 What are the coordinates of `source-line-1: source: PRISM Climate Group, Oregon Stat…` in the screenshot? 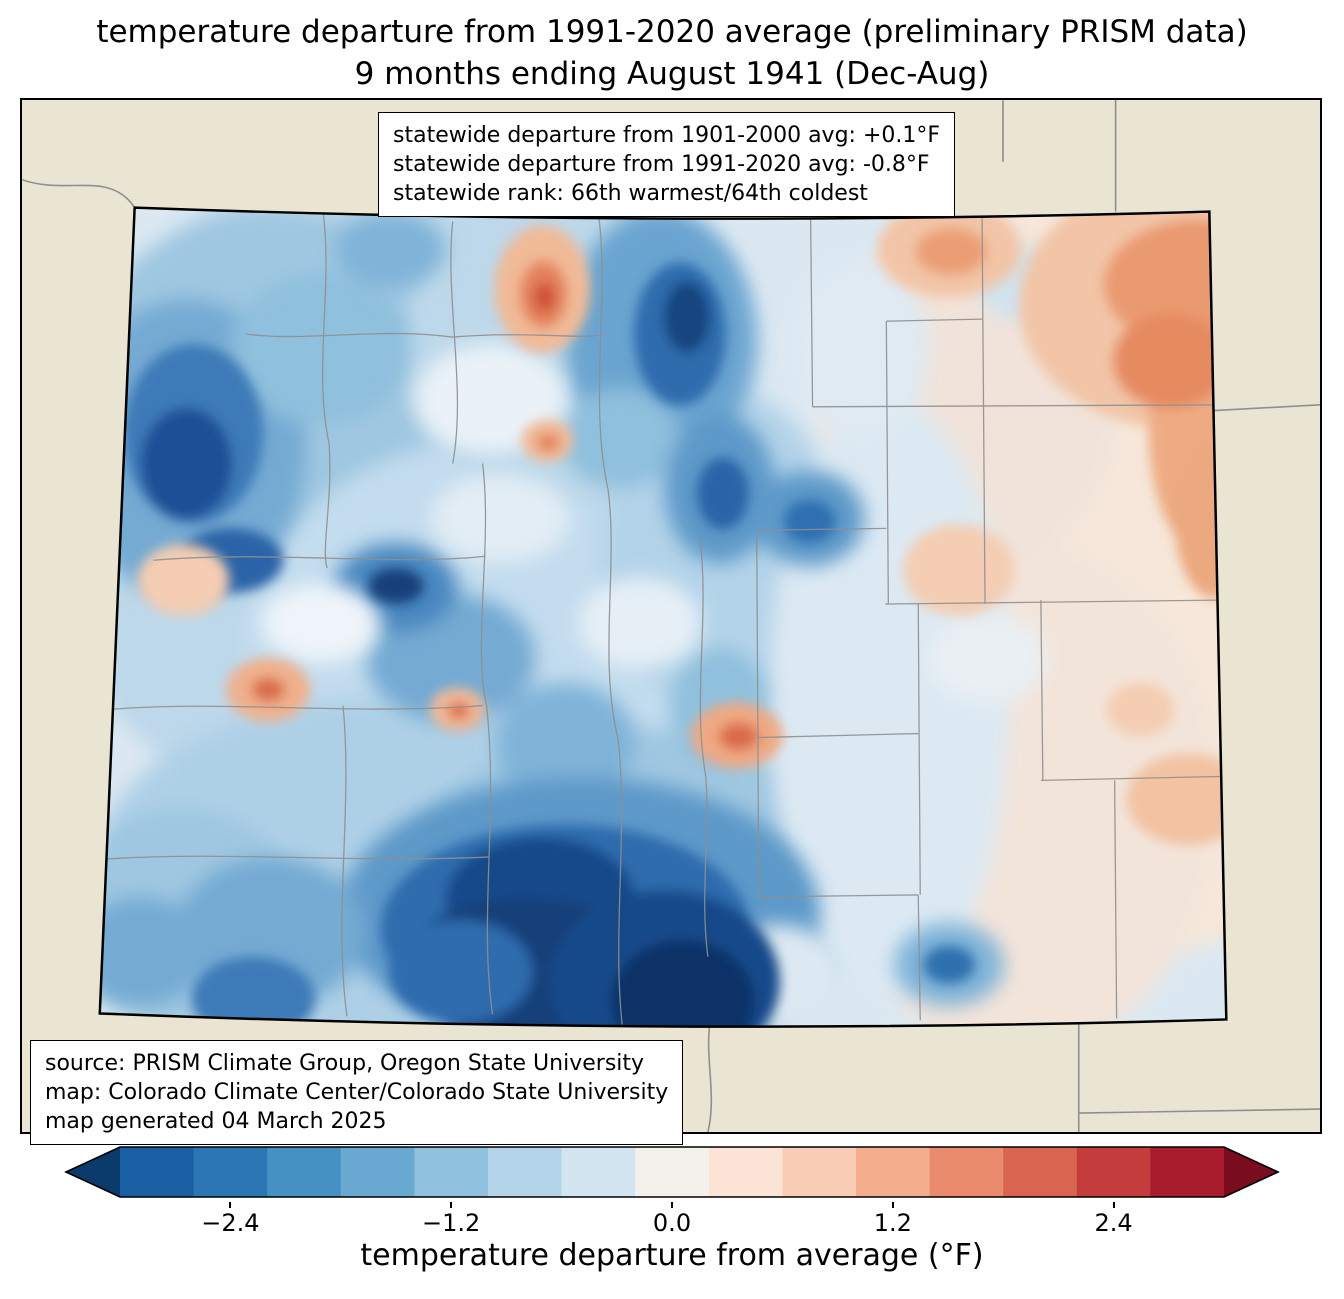 It's located at (345, 1063).